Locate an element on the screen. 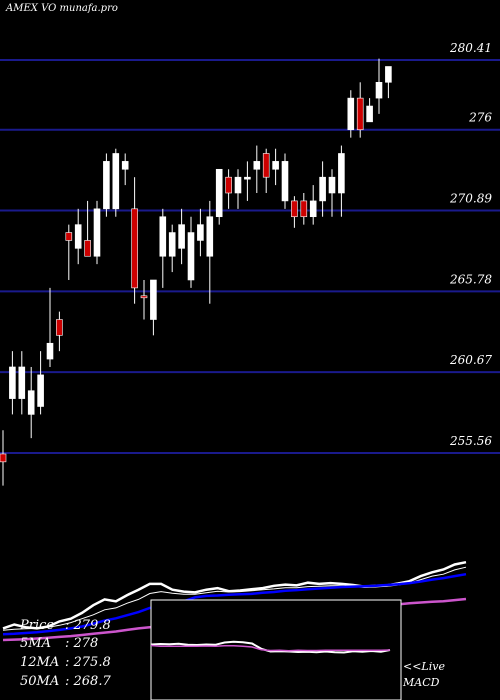 The height and width of the screenshot is (700, 500). ma12-readout: 12MA : 275.8 is located at coordinates (65, 662).